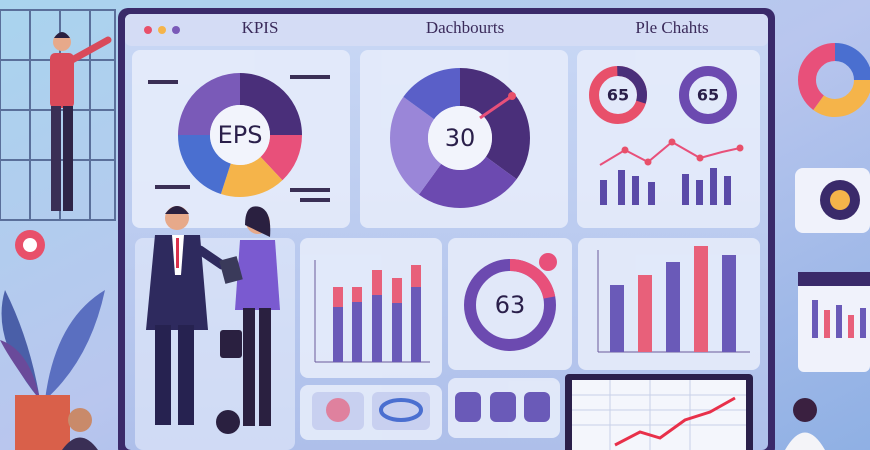  What do you see at coordinates (372, 311) in the screenshot?
I see `stacked-bars` at bounding box center [372, 311].